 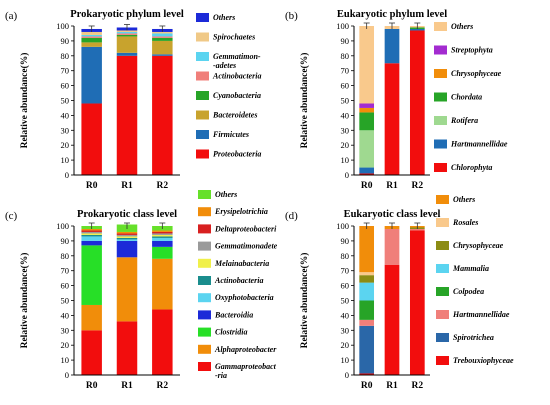 What do you see at coordinates (241, 263) in the screenshot?
I see `legend-label-line: Melainabacteria` at bounding box center [241, 263].